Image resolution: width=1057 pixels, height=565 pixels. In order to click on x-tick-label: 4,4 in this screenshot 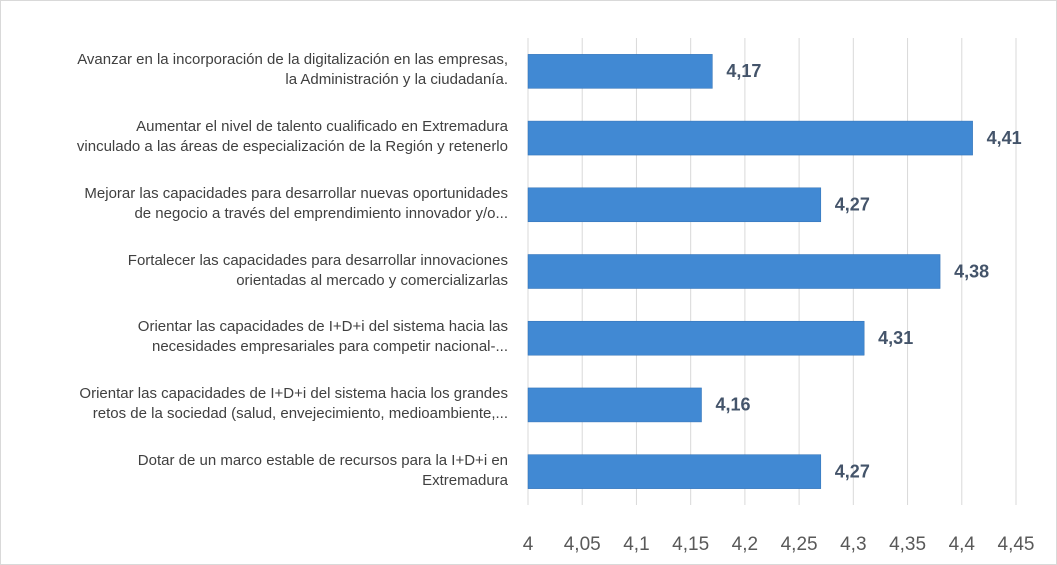, I will do `click(962, 544)`.